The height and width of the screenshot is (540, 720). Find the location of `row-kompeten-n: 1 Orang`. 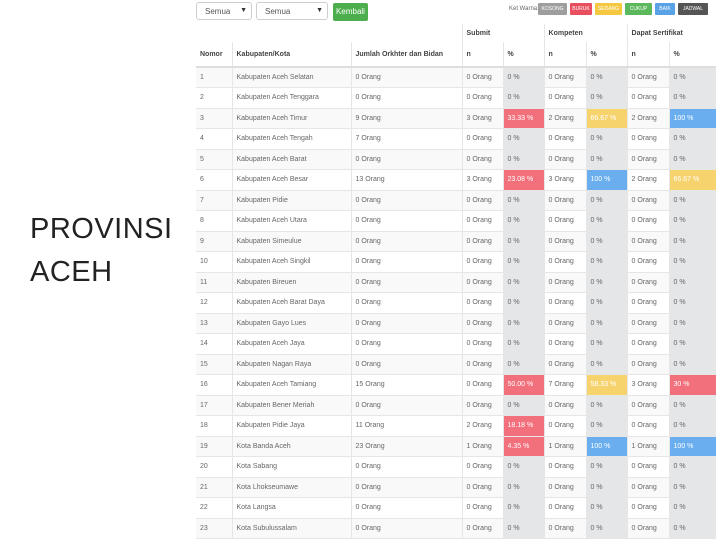

row-kompeten-n: 1 Orang is located at coordinates (565, 446).